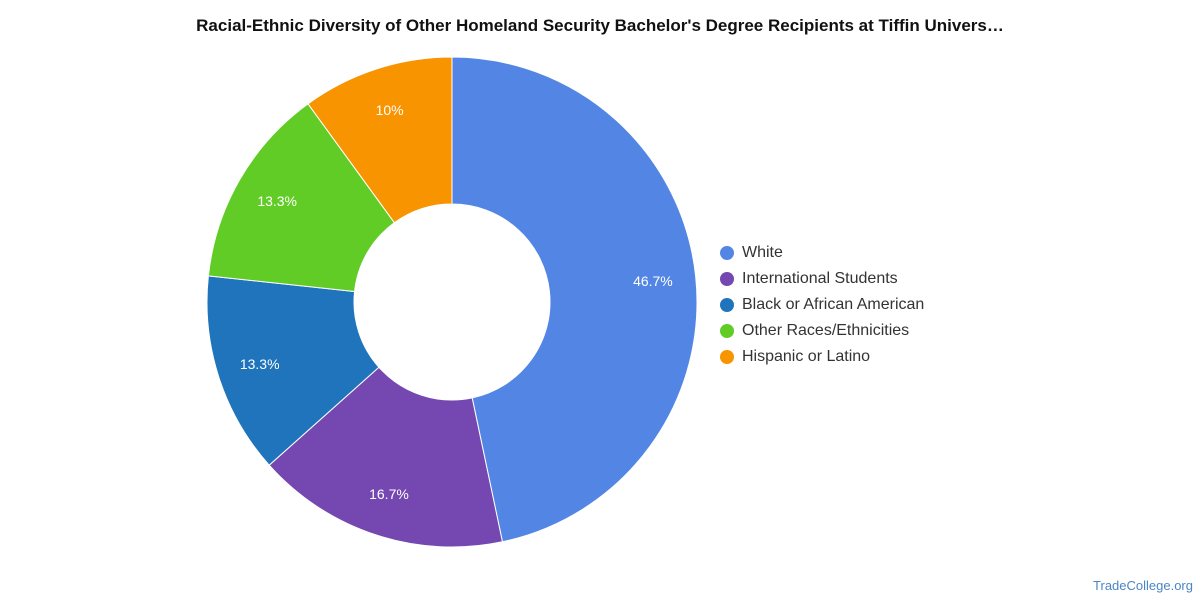 This screenshot has height=600, width=1200. Describe the element at coordinates (389, 494) in the screenshot. I see `slice-label-1: 16.7%` at that location.